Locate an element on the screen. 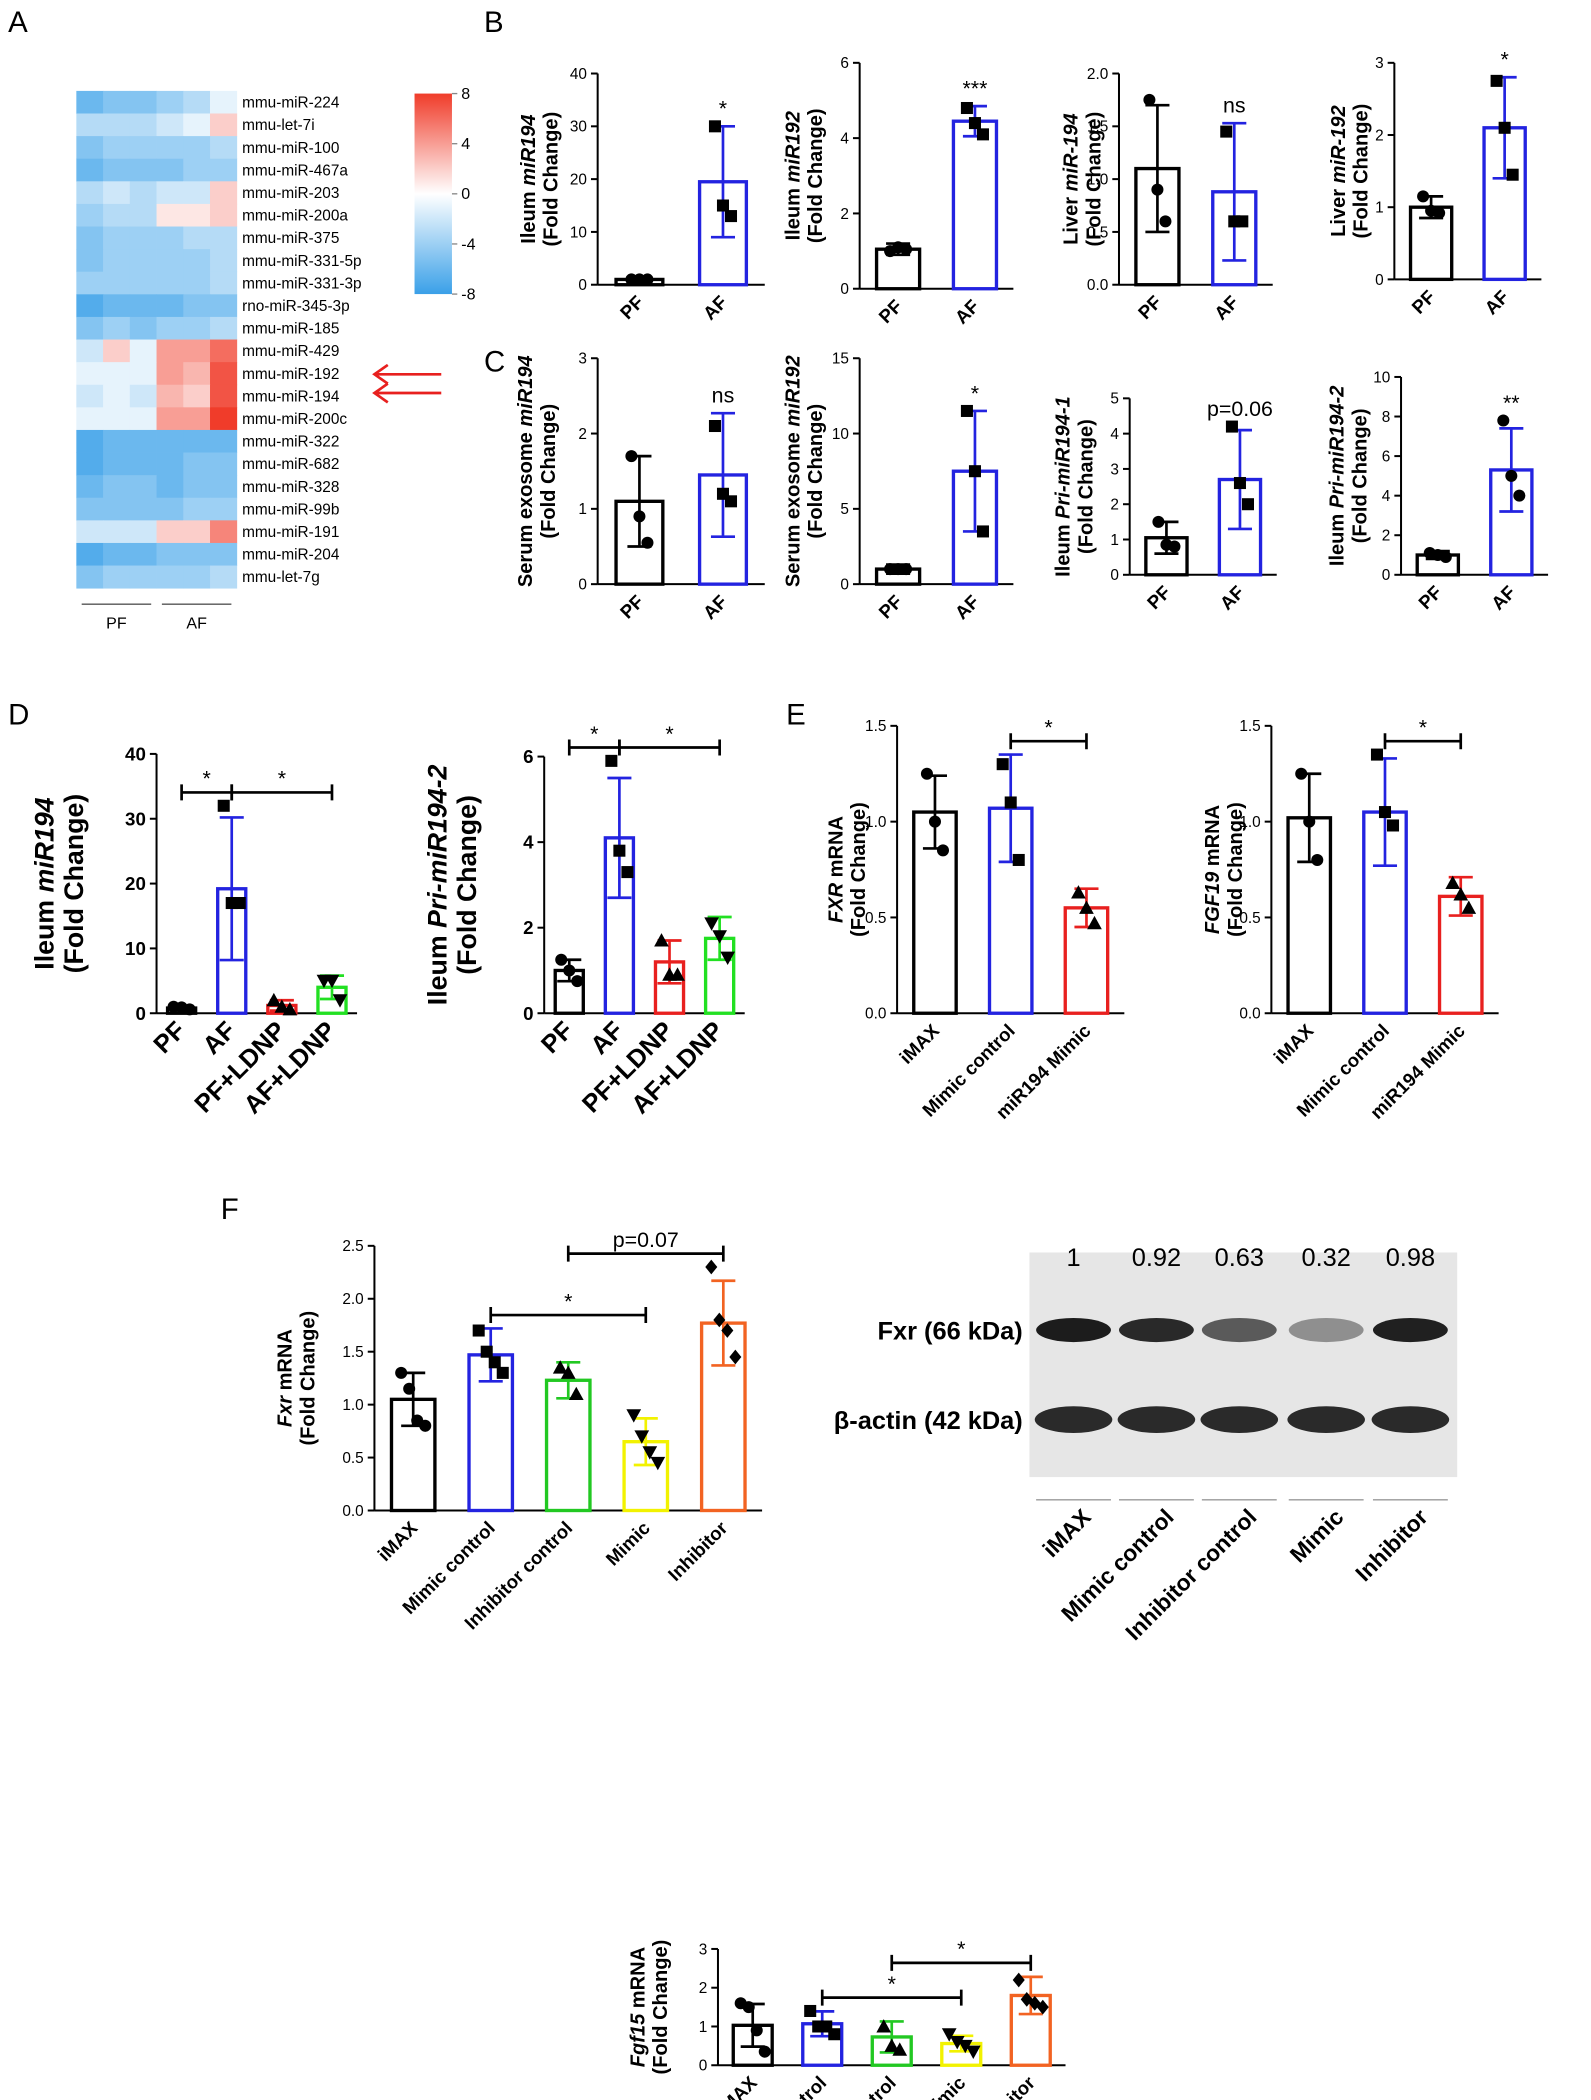 The image size is (1591, 2100). y-tick-label: 1 is located at coordinates (1114, 540).